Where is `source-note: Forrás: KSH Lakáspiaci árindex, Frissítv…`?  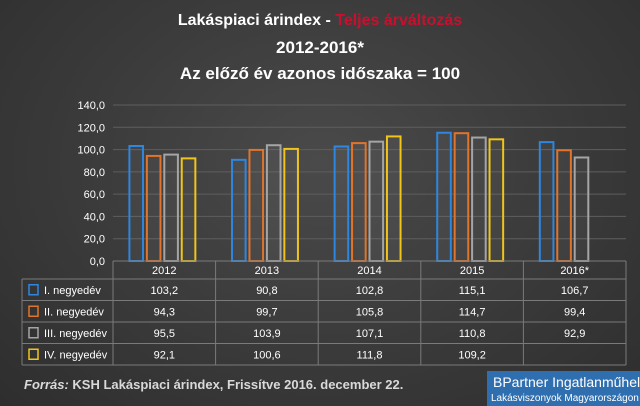
source-note: Forrás: KSH Lakáspiaci árindex, Frissítv… is located at coordinates (213, 384).